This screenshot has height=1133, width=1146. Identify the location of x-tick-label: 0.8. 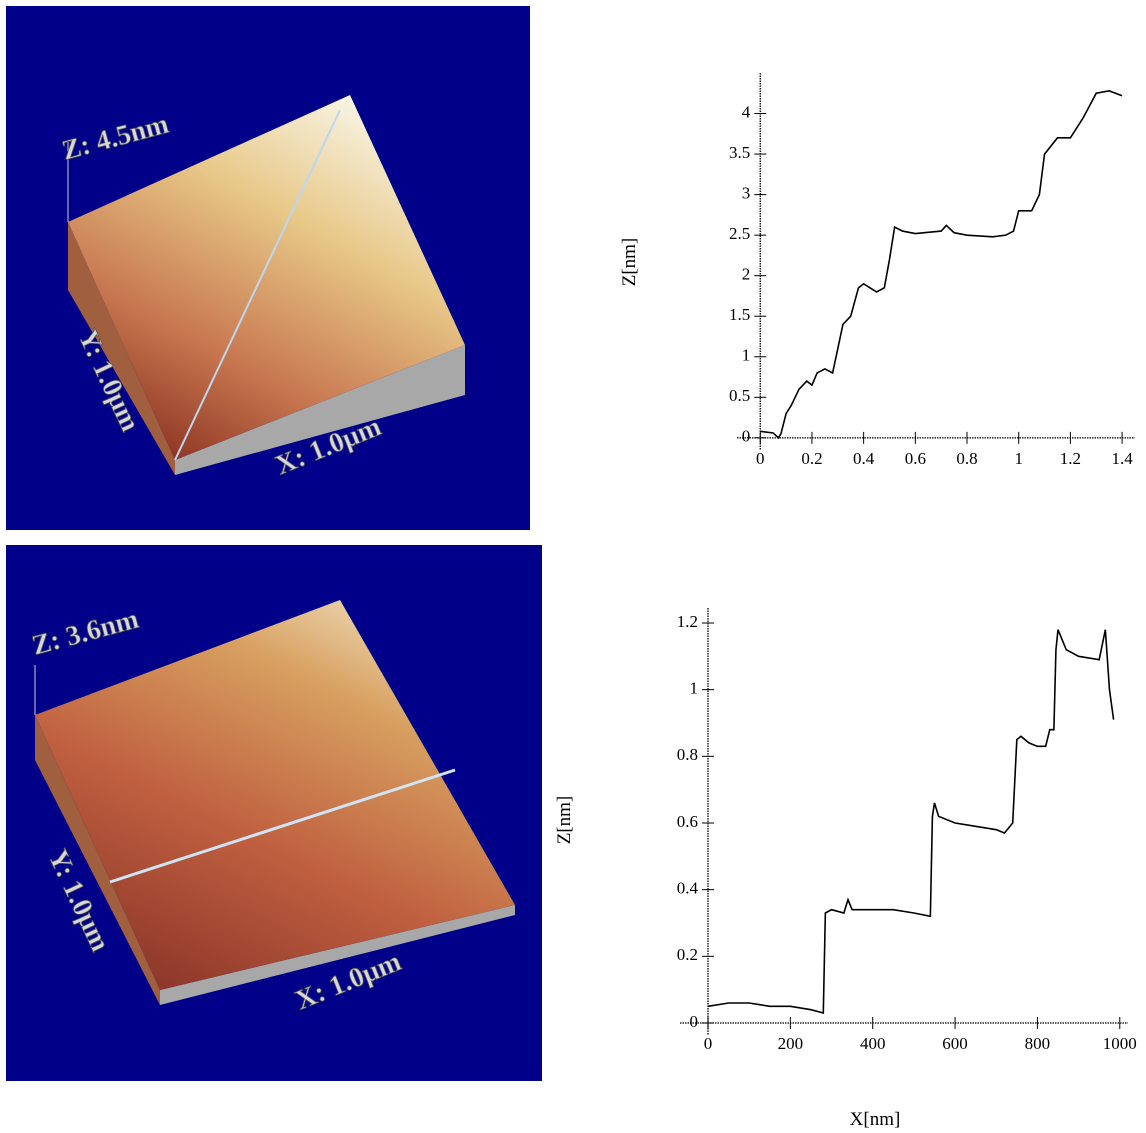
(966, 458).